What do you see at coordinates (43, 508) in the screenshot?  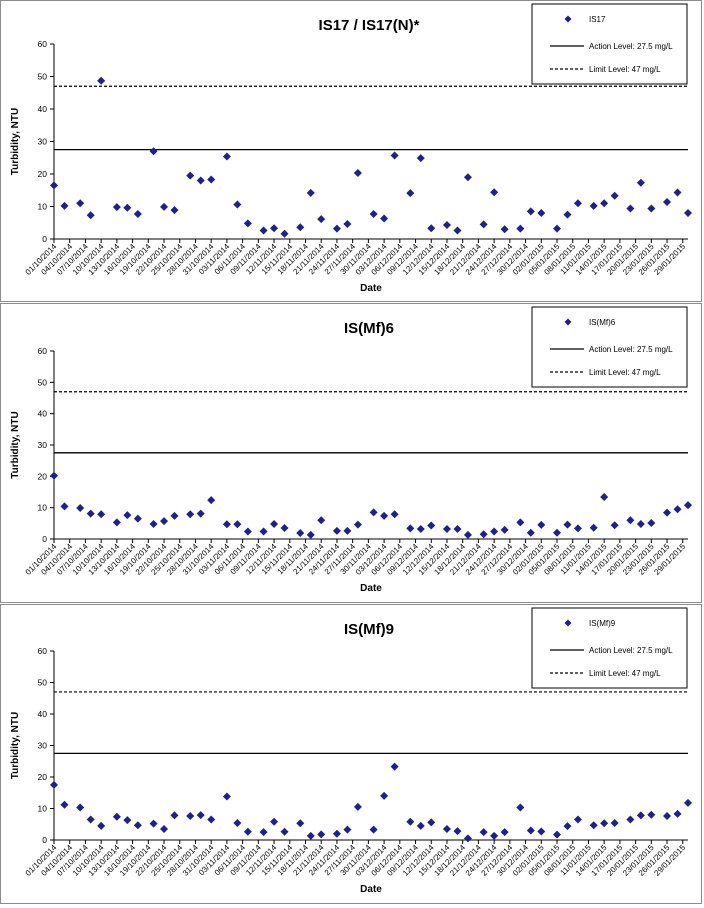 I see `y-tick-label: 10` at bounding box center [43, 508].